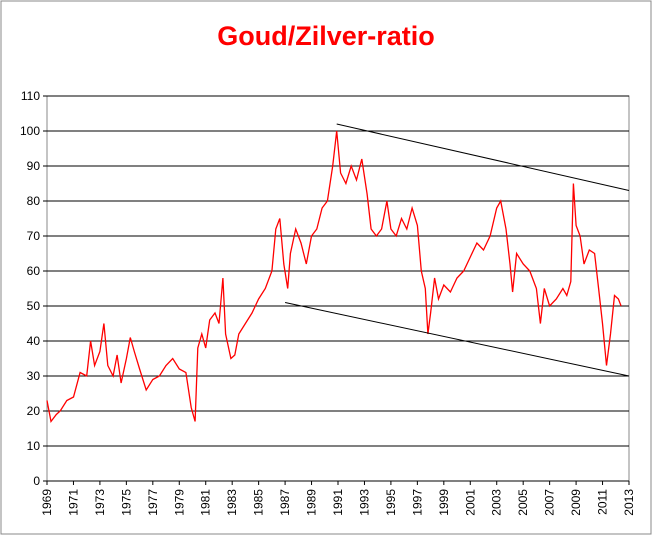  What do you see at coordinates (364, 502) in the screenshot?
I see `x-tick-label: 1993` at bounding box center [364, 502].